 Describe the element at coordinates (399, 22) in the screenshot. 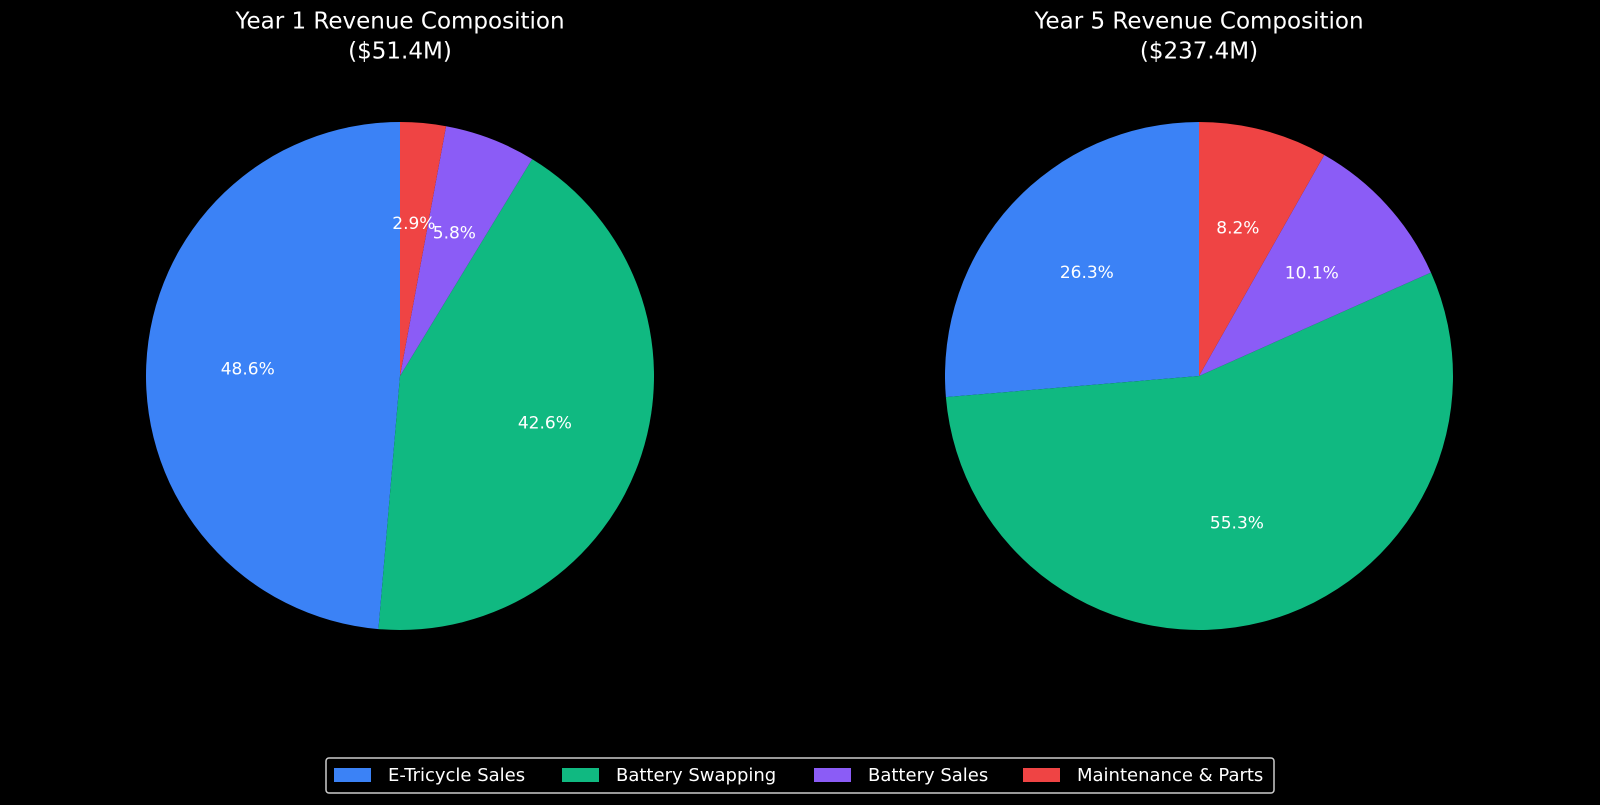

I see `chart-title: Year 1 Revenue Composition` at that location.